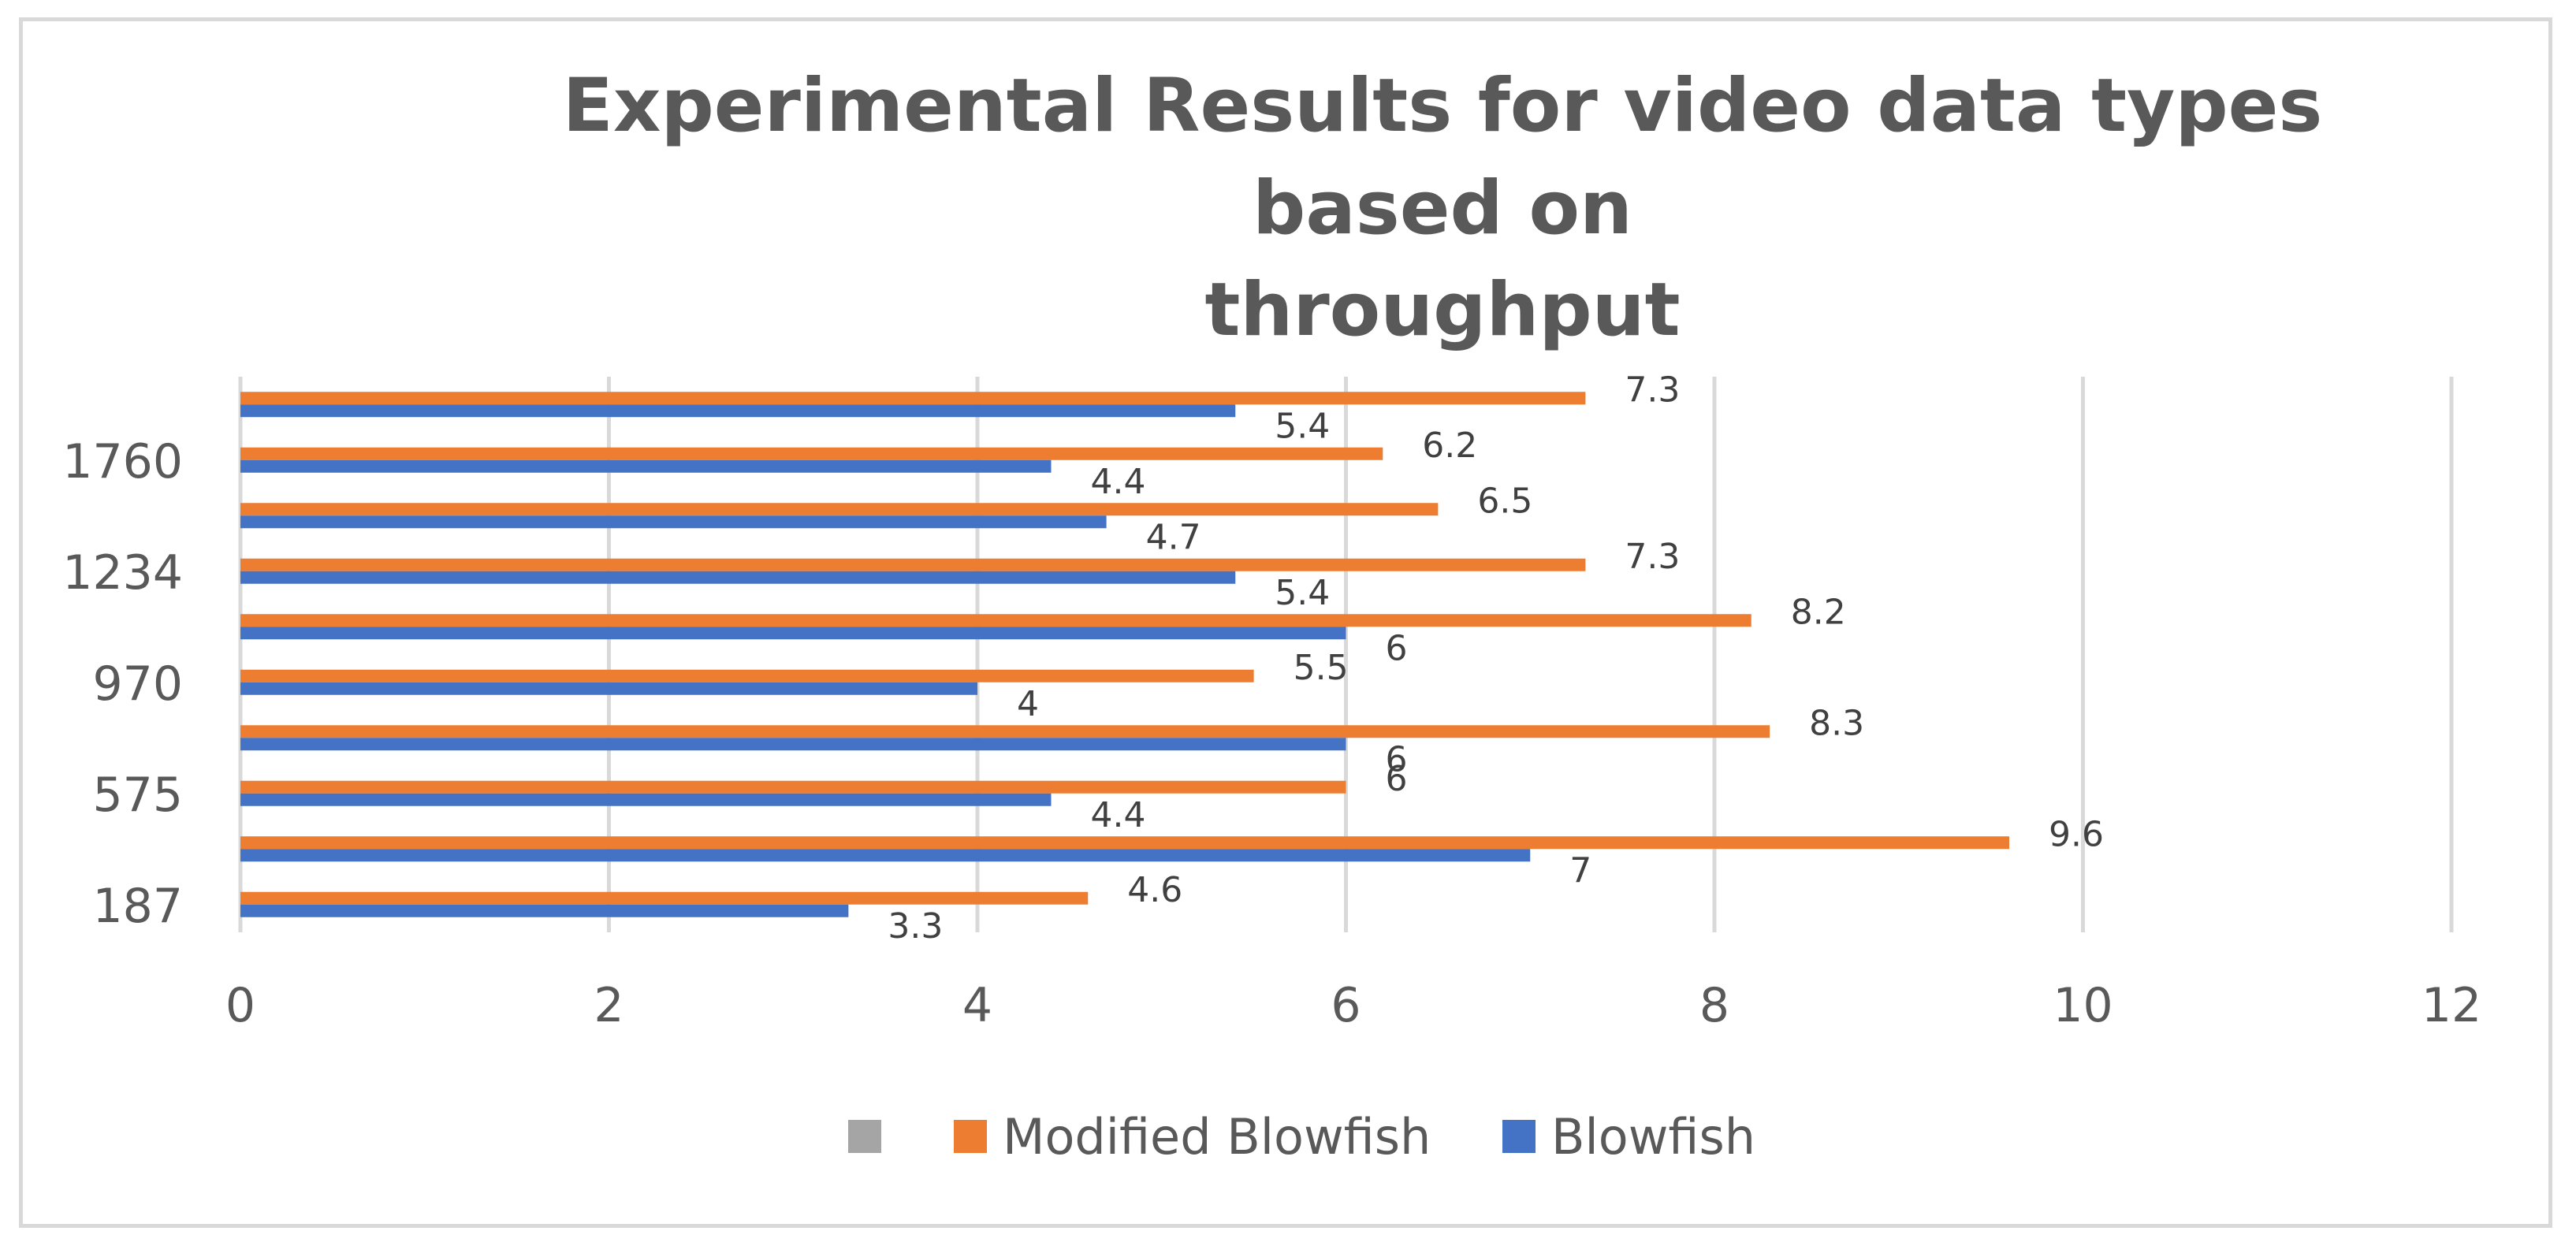 The image size is (2576, 1257). Describe the element at coordinates (1504, 501) in the screenshot. I see `data-label-modified-blowfish: 6.5` at that location.